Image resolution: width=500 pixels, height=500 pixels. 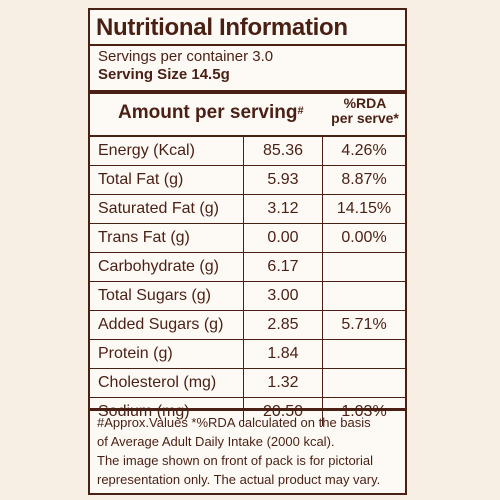 What do you see at coordinates (247, 136) in the screenshot?
I see `header-bottom-divider` at bounding box center [247, 136].